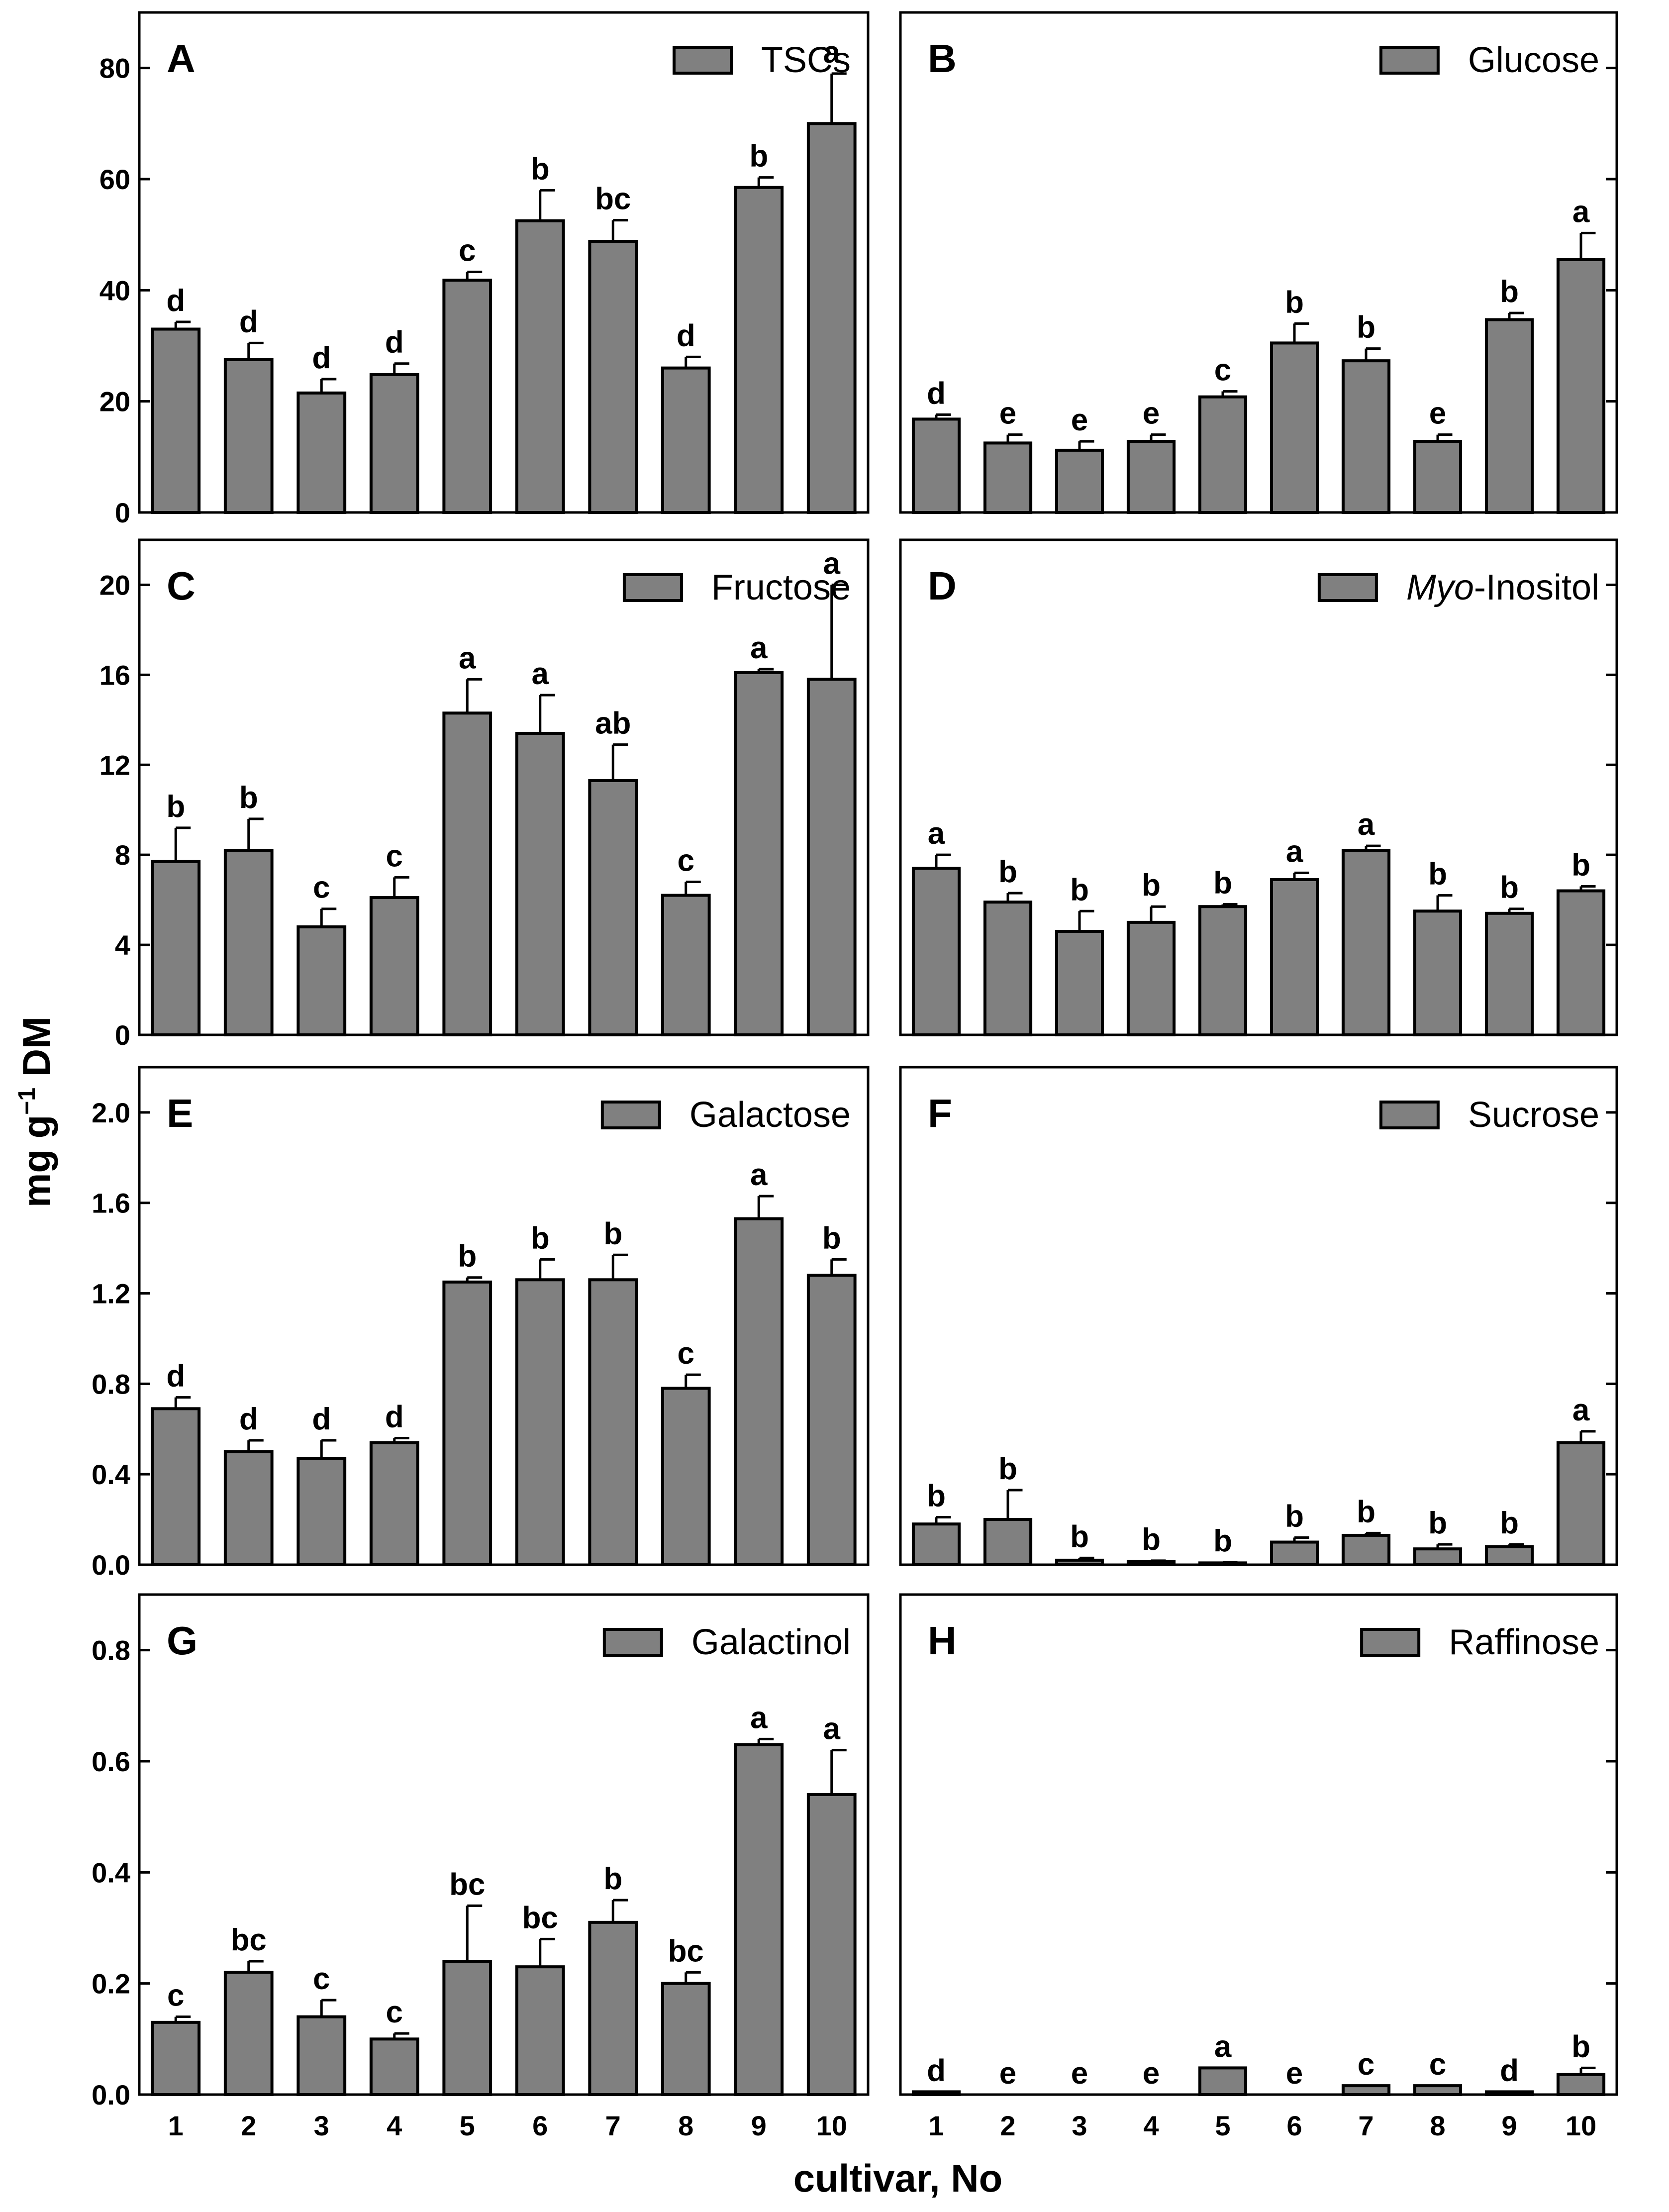 The width and height of the screenshot is (1669, 2212). Describe the element at coordinates (111, 1384) in the screenshot. I see `y-tick-label: 0.8` at that location.